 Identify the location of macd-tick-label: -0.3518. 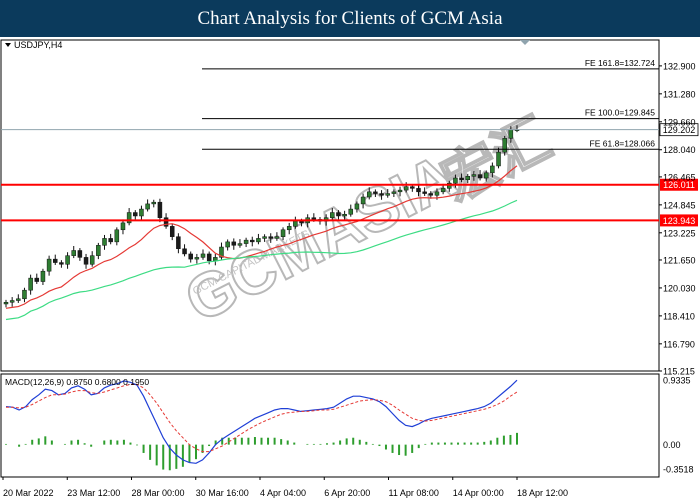
(678, 470).